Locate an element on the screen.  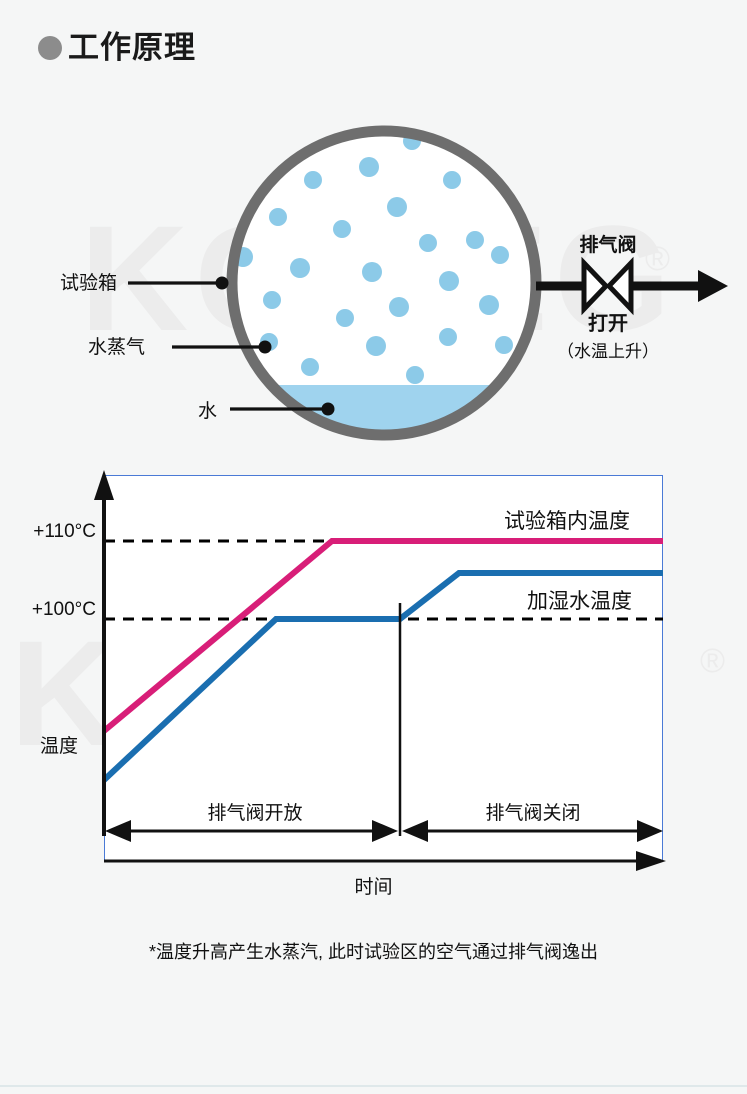
page-title: 工作原理 is located at coordinates (132, 47).